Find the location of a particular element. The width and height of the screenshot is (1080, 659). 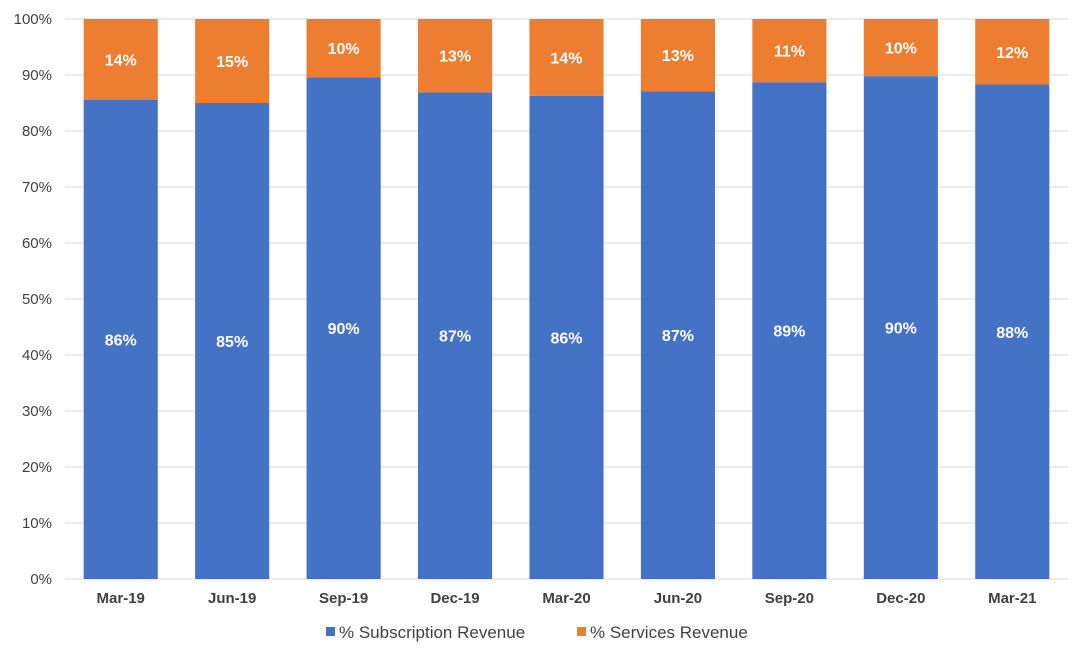

y-tick-label: 50% is located at coordinates (37, 299).